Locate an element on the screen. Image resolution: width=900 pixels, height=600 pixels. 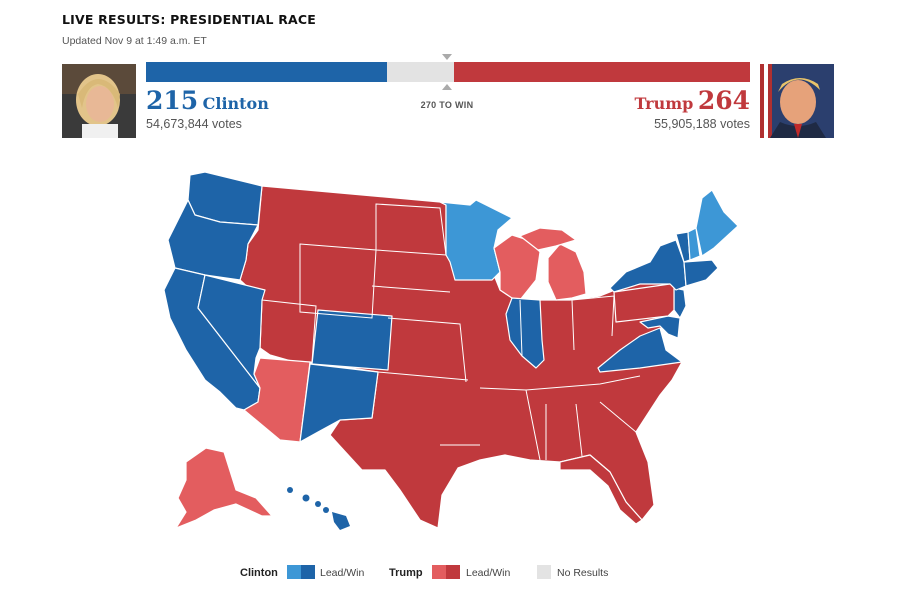
updated-timestamp: Updated Nov 9 at 1:49 a.m. ET is located at coordinates (134, 41).